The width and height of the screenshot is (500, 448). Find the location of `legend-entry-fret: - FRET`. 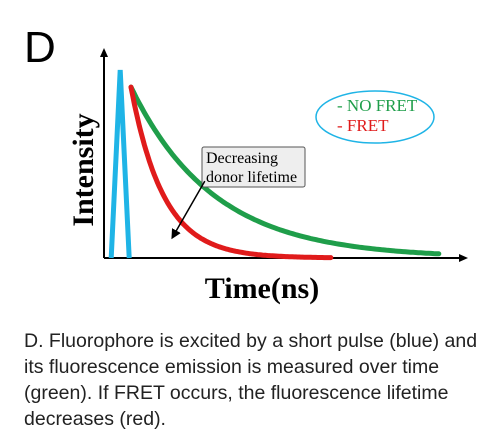

legend-entry-fret: - FRET is located at coordinates (363, 125).